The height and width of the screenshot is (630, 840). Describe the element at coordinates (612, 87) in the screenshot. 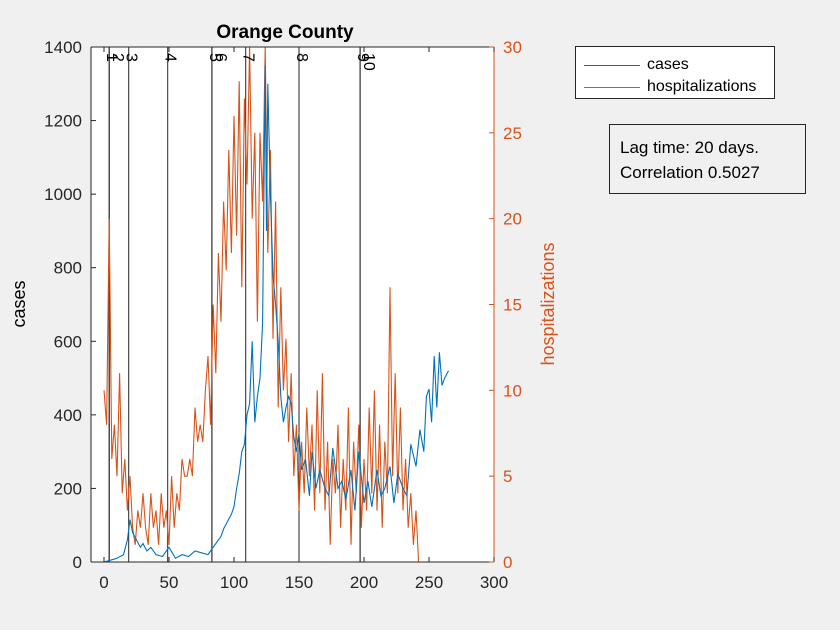

I see `legend-swatch-hospitalizations` at that location.